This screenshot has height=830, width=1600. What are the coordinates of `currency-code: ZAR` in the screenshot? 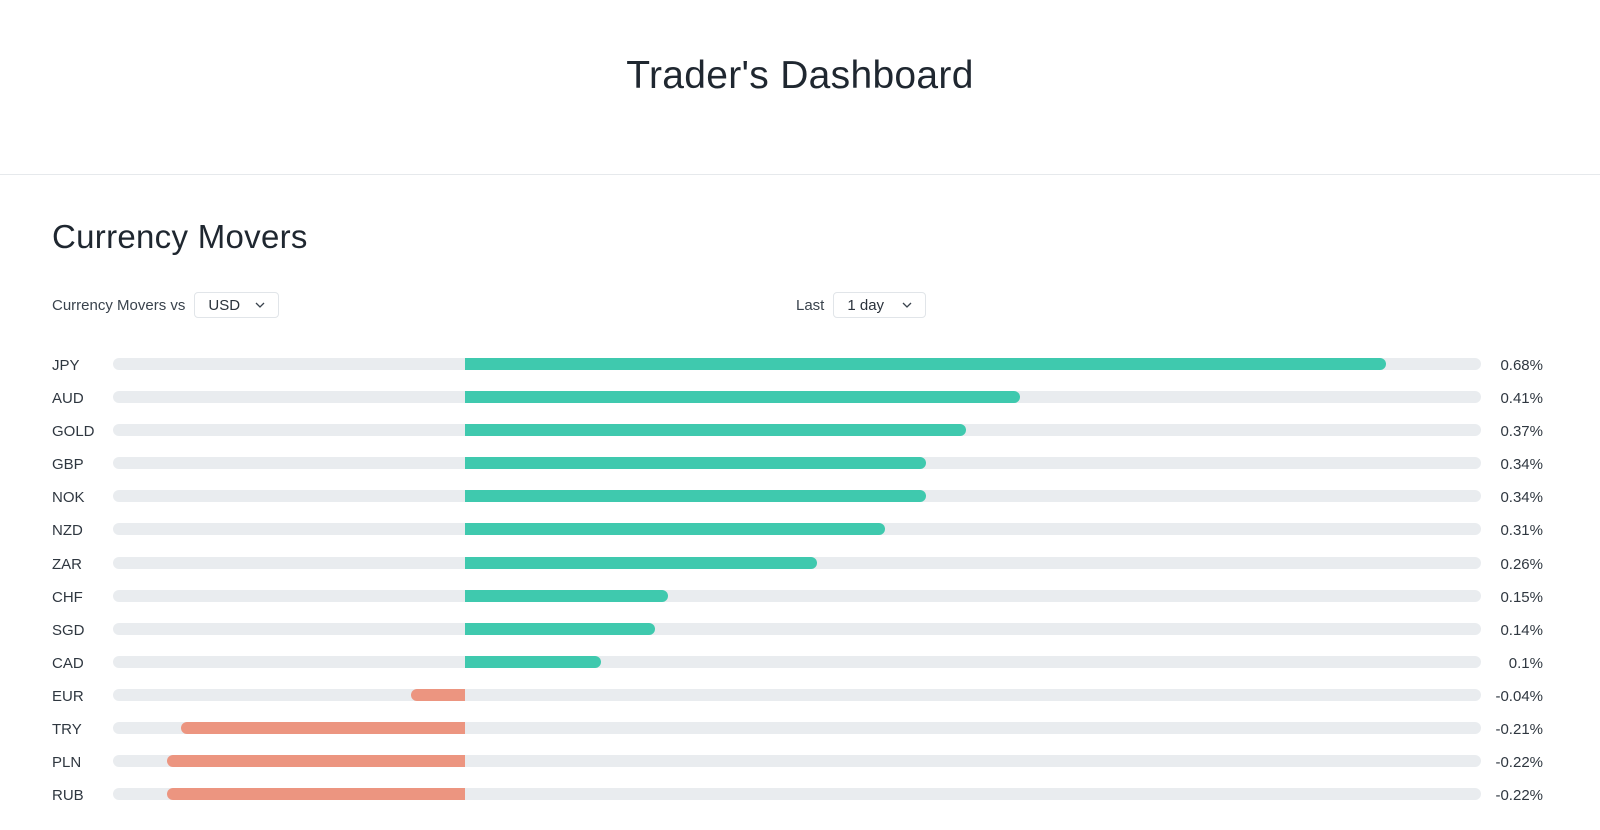 It's located at (67, 564).